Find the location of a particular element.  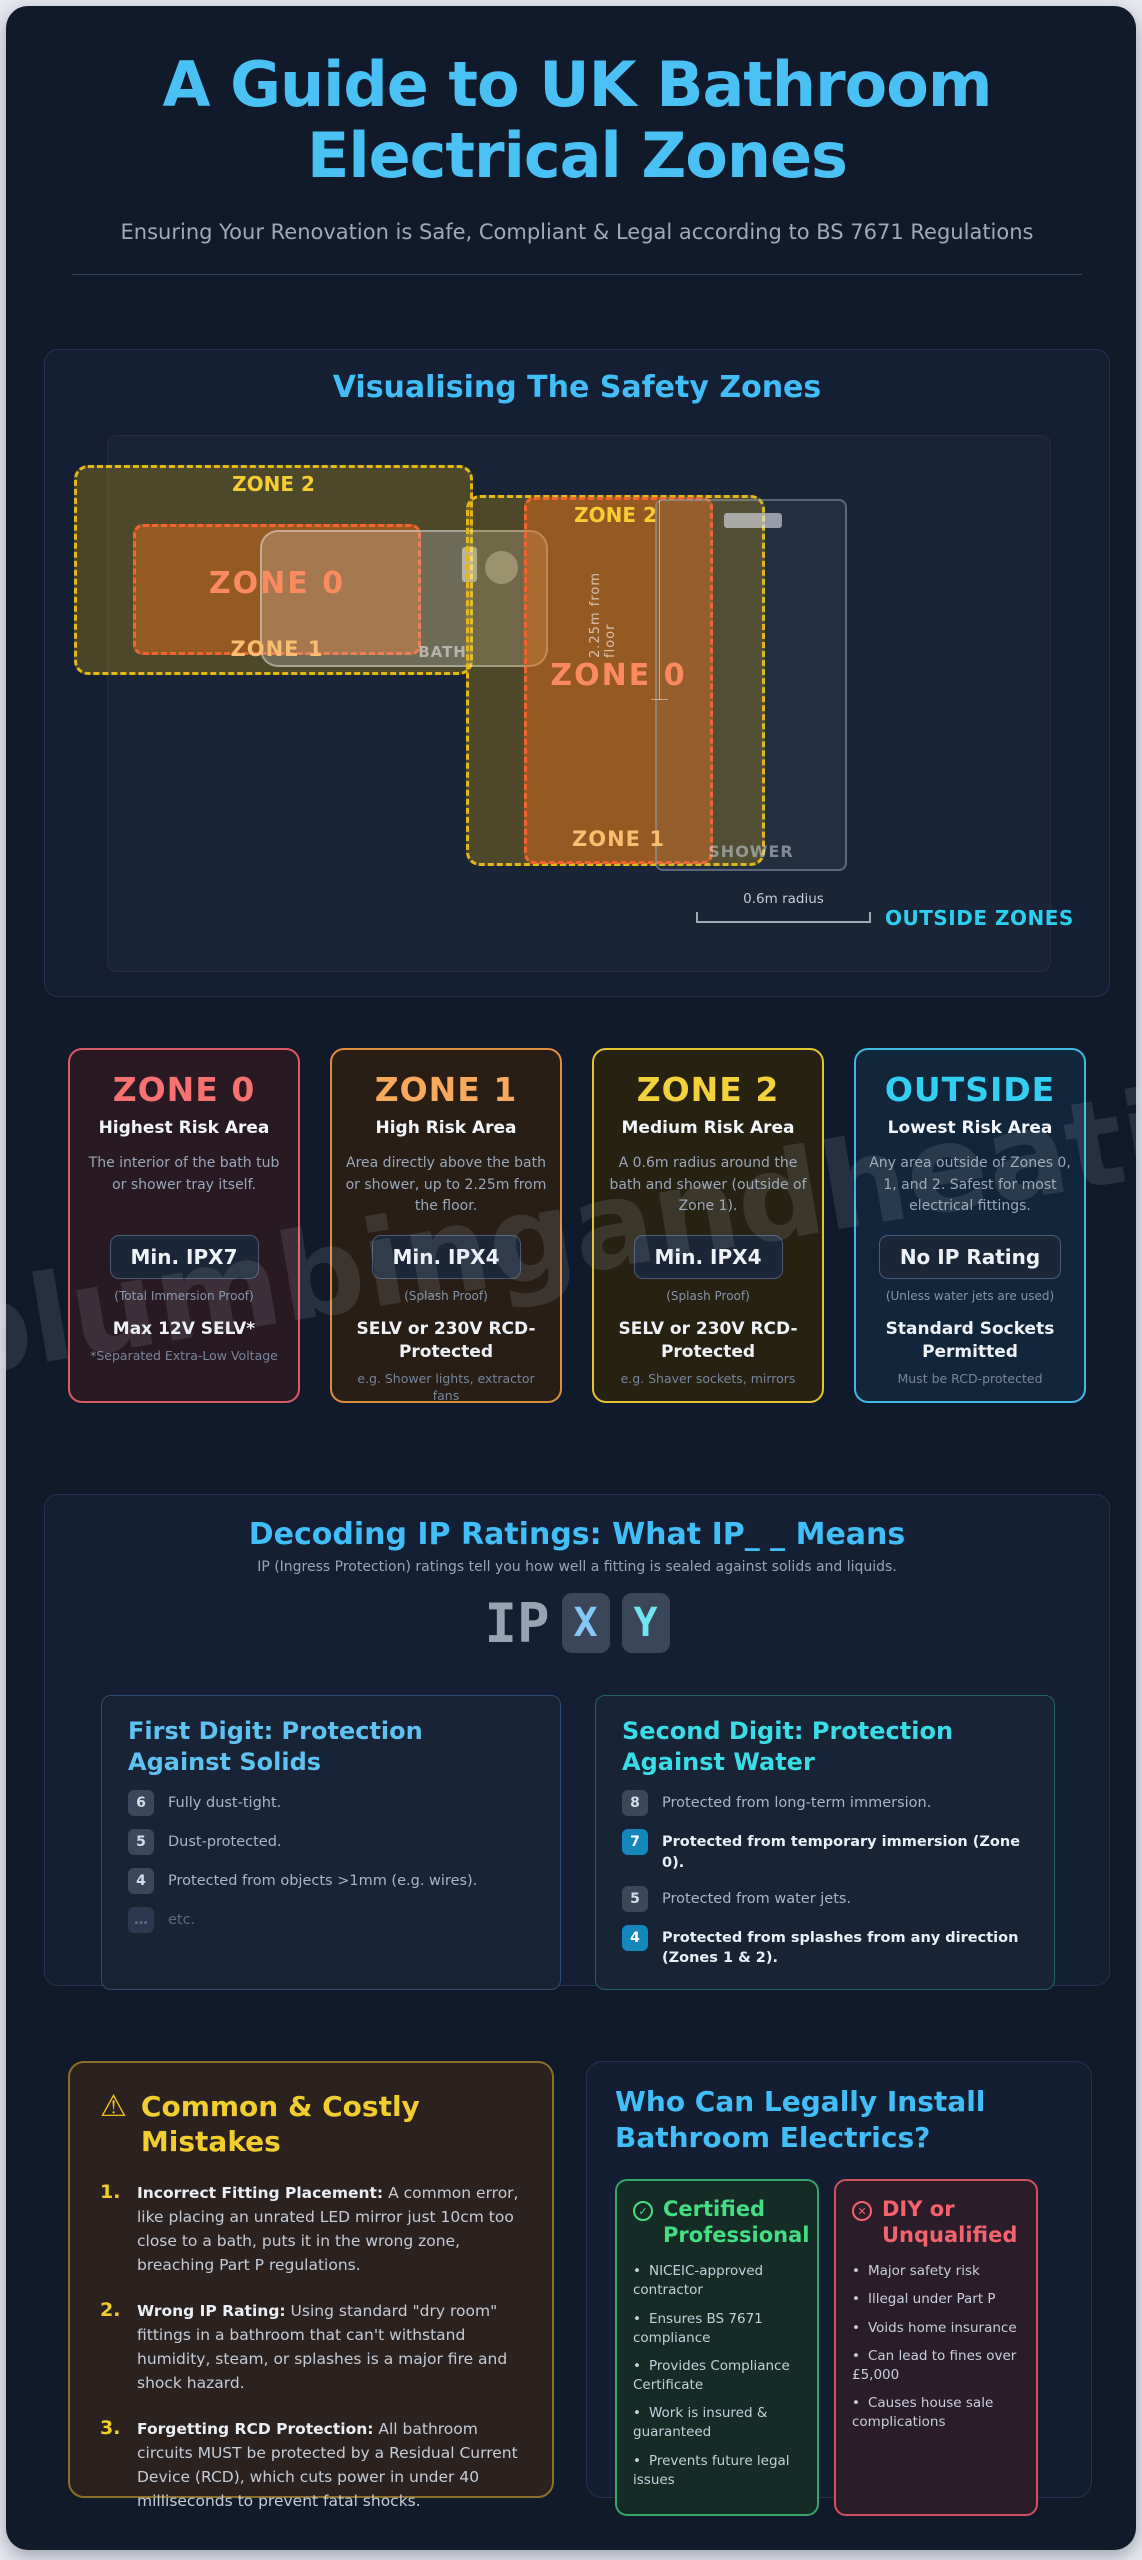

list-item: • Voids home insurance is located at coordinates (936, 2328).